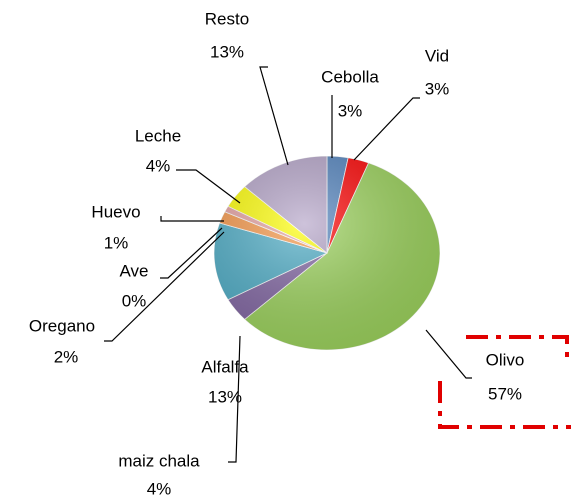  Describe the element at coordinates (350, 76) in the screenshot. I see `slice-label: Cebolla` at that location.